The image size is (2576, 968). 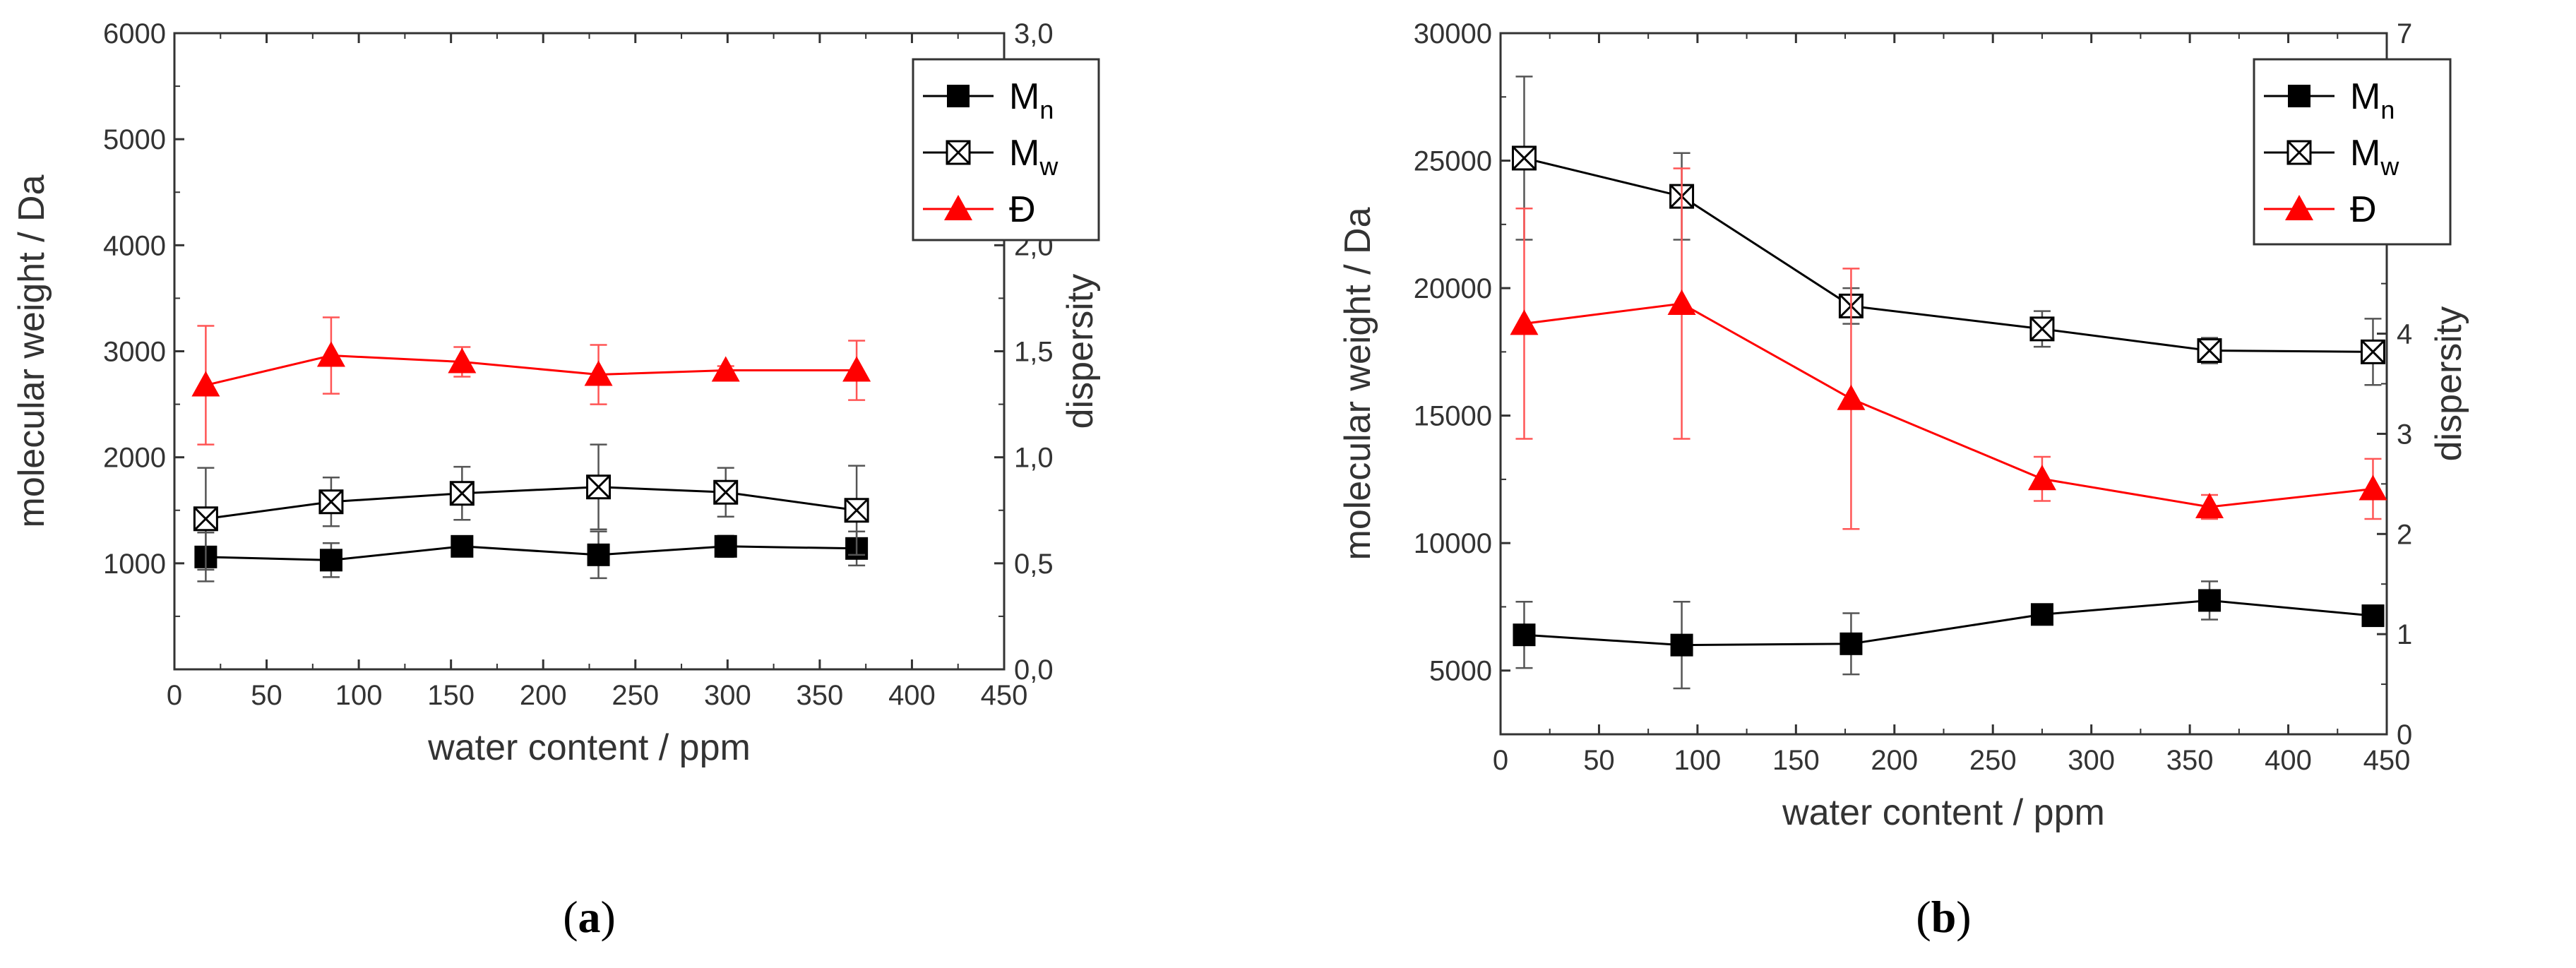 I want to click on panel-b-y2-tick-label: 0, so click(x=2404, y=735).